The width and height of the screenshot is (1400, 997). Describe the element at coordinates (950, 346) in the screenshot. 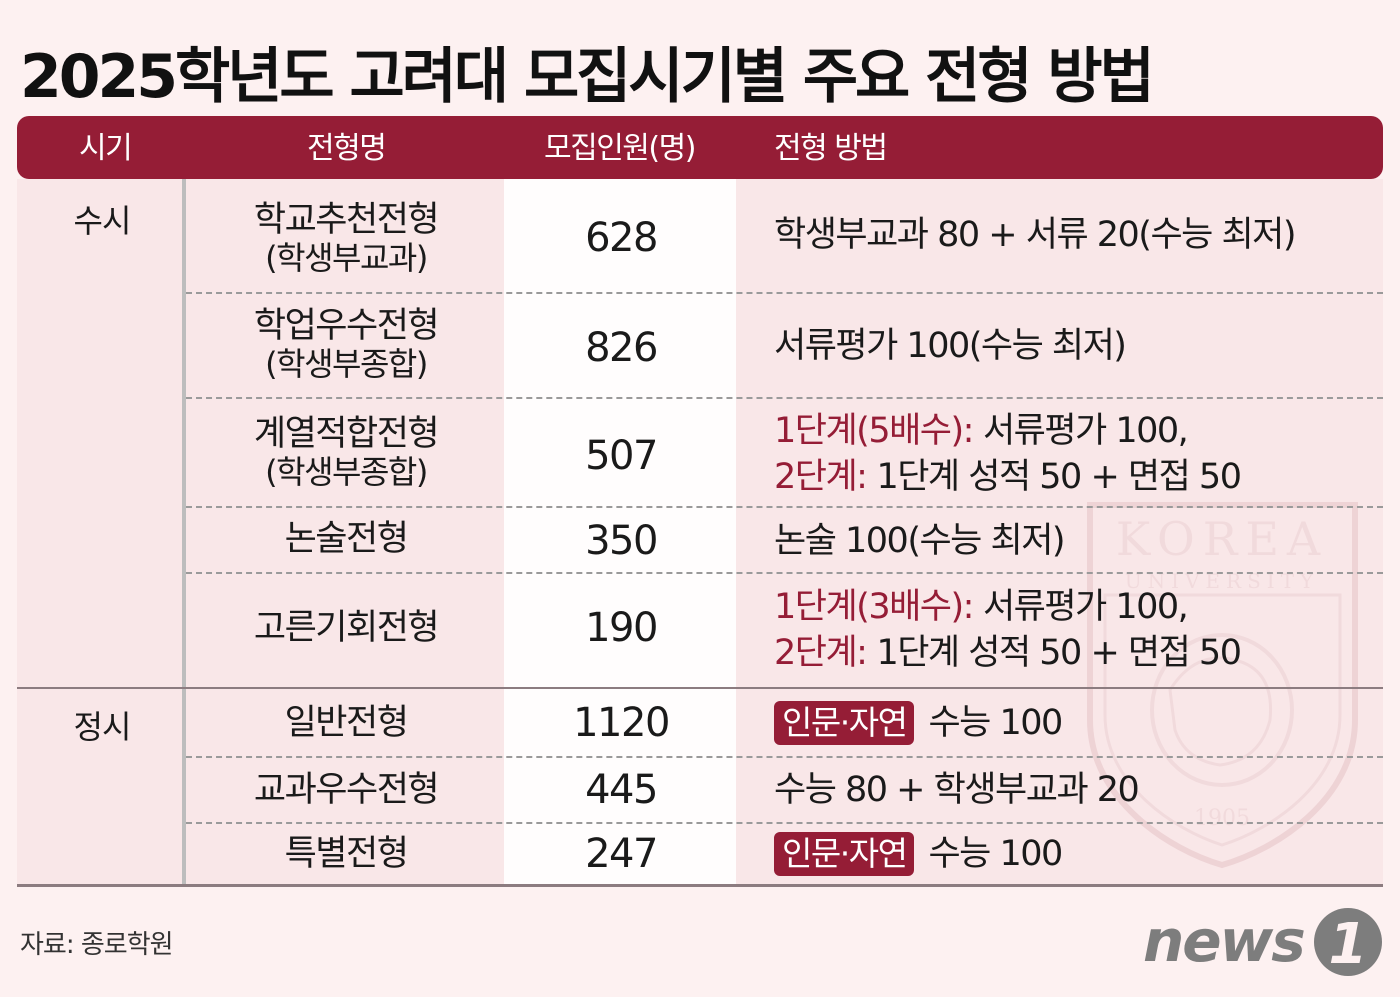

I see `method-text: 서류평가 100(수능 최저)` at that location.